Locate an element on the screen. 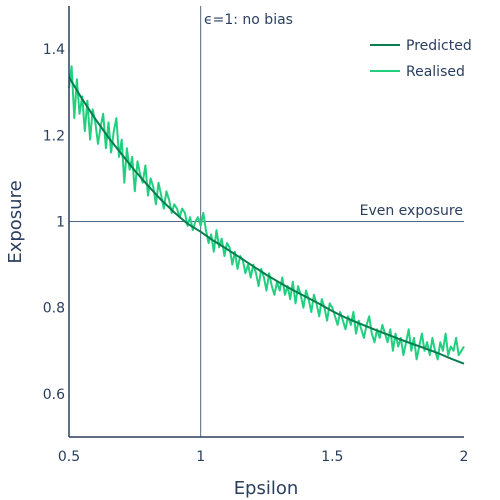  x-tick-label: 2 is located at coordinates (464, 457).